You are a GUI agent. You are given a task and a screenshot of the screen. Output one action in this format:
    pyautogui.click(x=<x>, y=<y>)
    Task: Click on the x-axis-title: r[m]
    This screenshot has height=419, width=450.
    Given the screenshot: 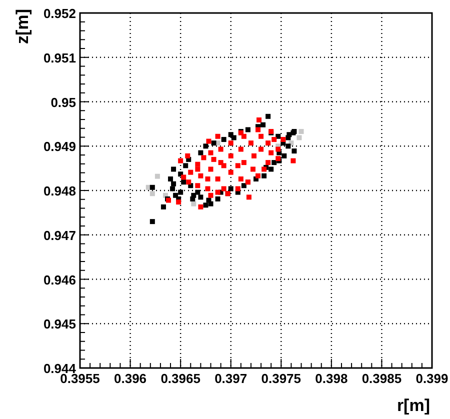 What is the action you would take?
    pyautogui.click(x=413, y=405)
    